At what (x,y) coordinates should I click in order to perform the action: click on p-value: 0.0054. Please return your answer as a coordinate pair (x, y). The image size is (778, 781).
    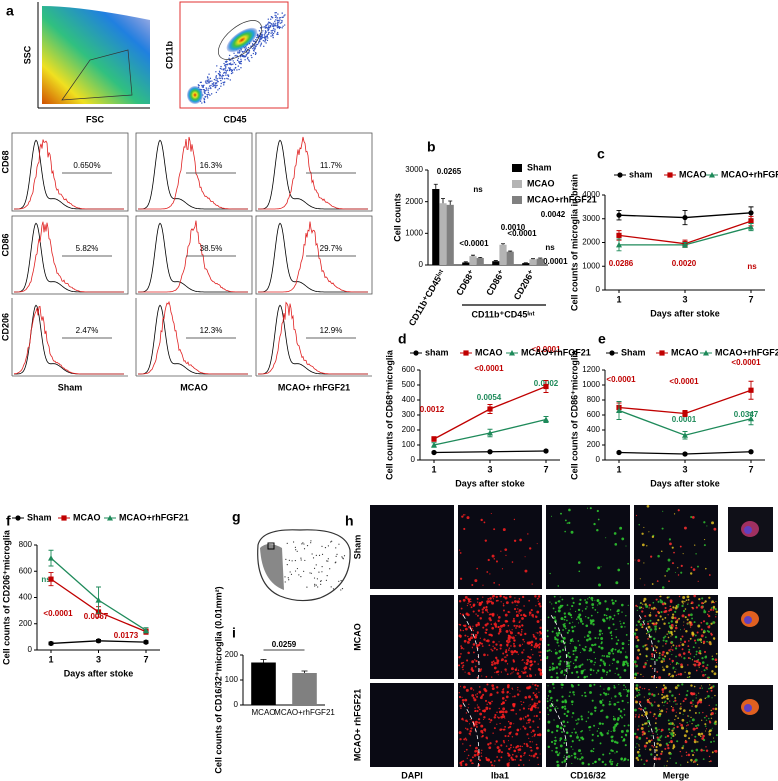
    Looking at the image, I should click on (489, 397).